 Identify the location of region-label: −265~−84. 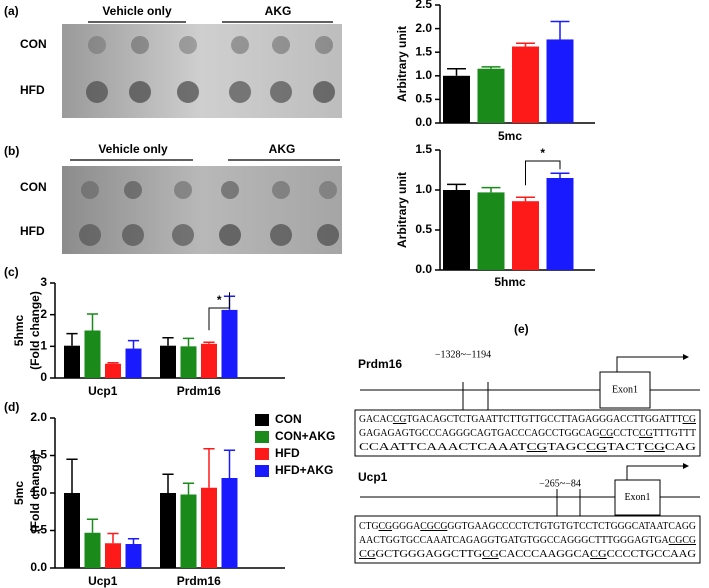
(560, 483).